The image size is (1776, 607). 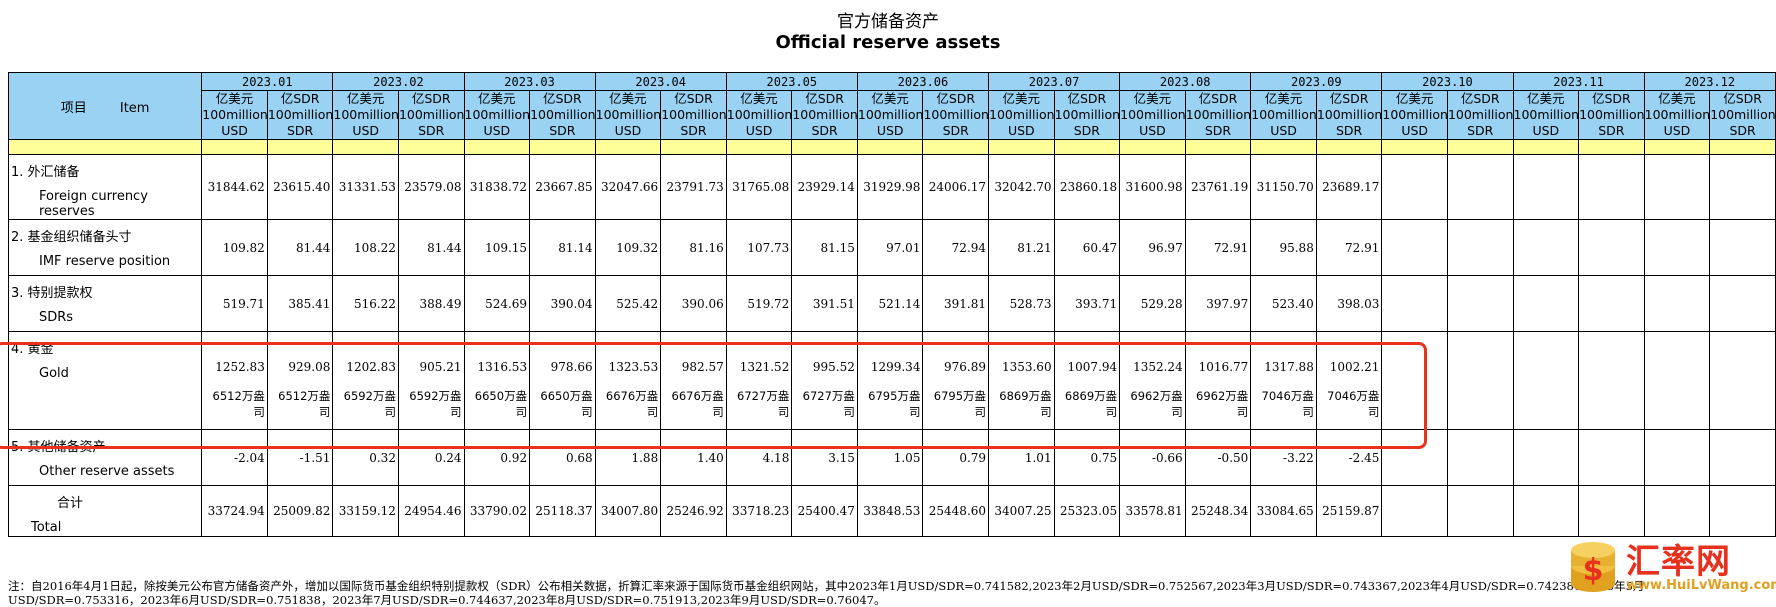 I want to click on ounce-text: 7046万盎司, so click(x=1353, y=404).